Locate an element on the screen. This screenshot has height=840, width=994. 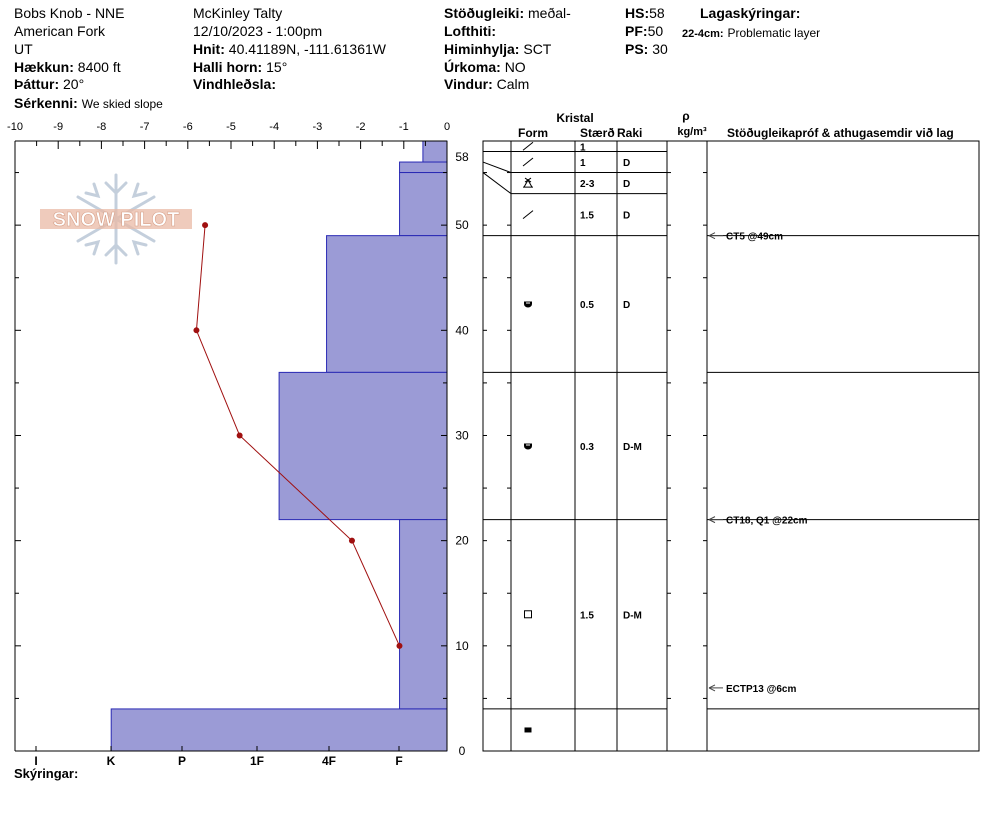
layer-notes-title: Lagaskýringar: is located at coordinates (750, 13).